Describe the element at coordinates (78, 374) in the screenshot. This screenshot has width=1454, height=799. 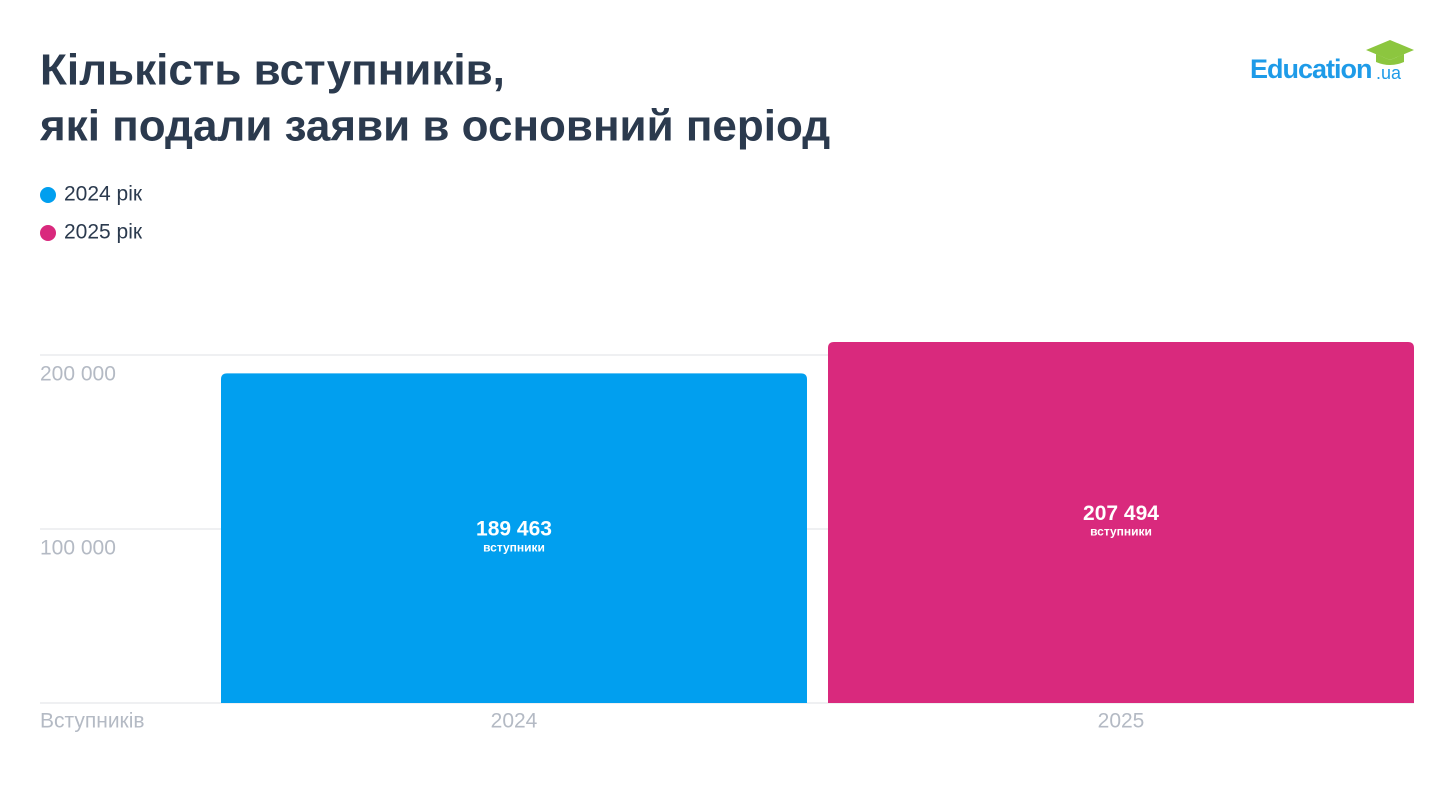
I see `y-tick-label: 200 000` at that location.